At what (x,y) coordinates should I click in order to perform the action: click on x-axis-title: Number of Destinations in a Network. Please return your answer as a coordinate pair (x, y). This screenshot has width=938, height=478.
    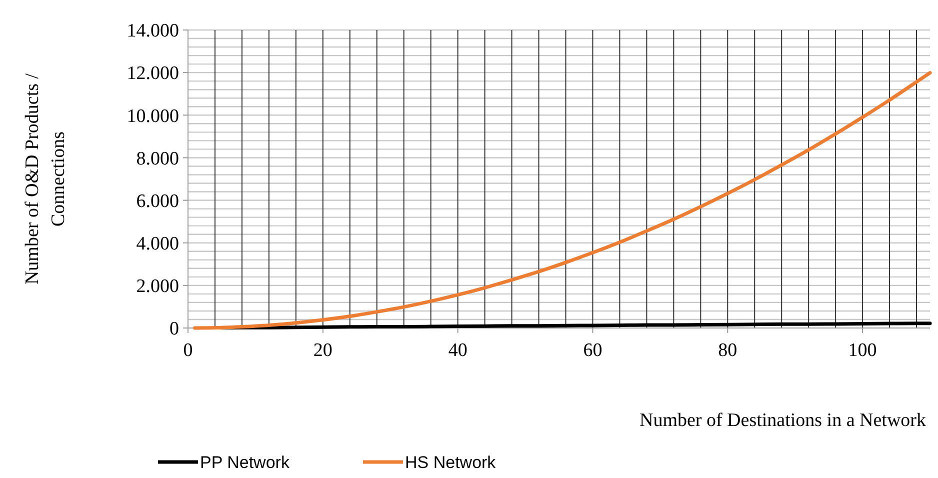
    Looking at the image, I should click on (782, 420).